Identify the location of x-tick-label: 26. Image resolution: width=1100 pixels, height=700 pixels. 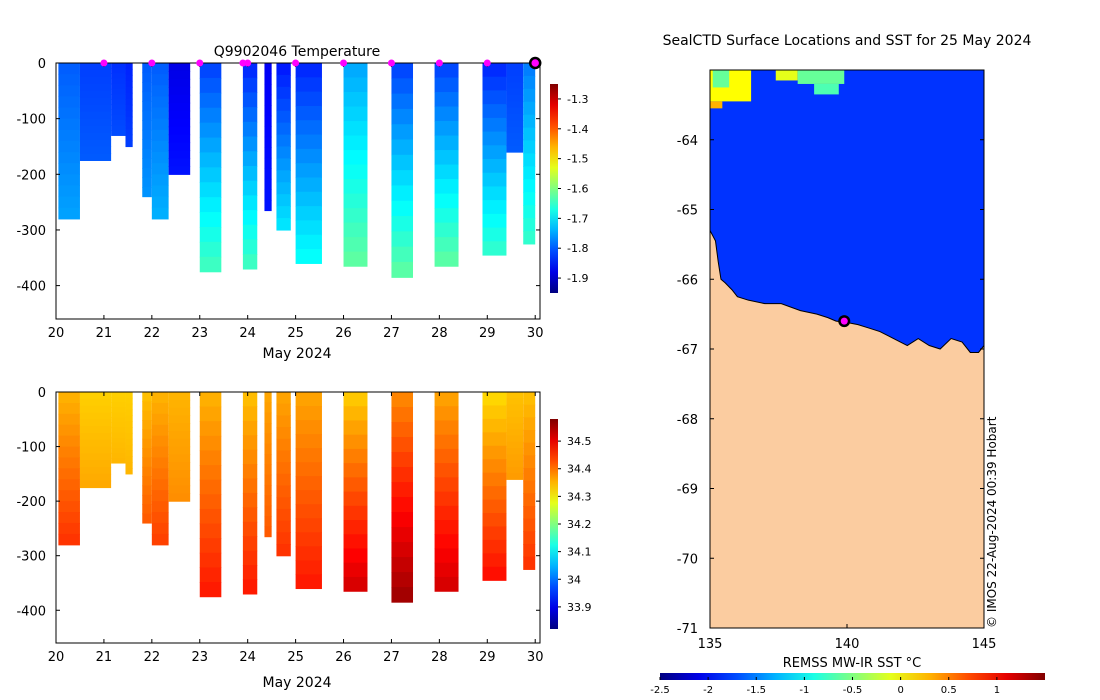
(343, 657).